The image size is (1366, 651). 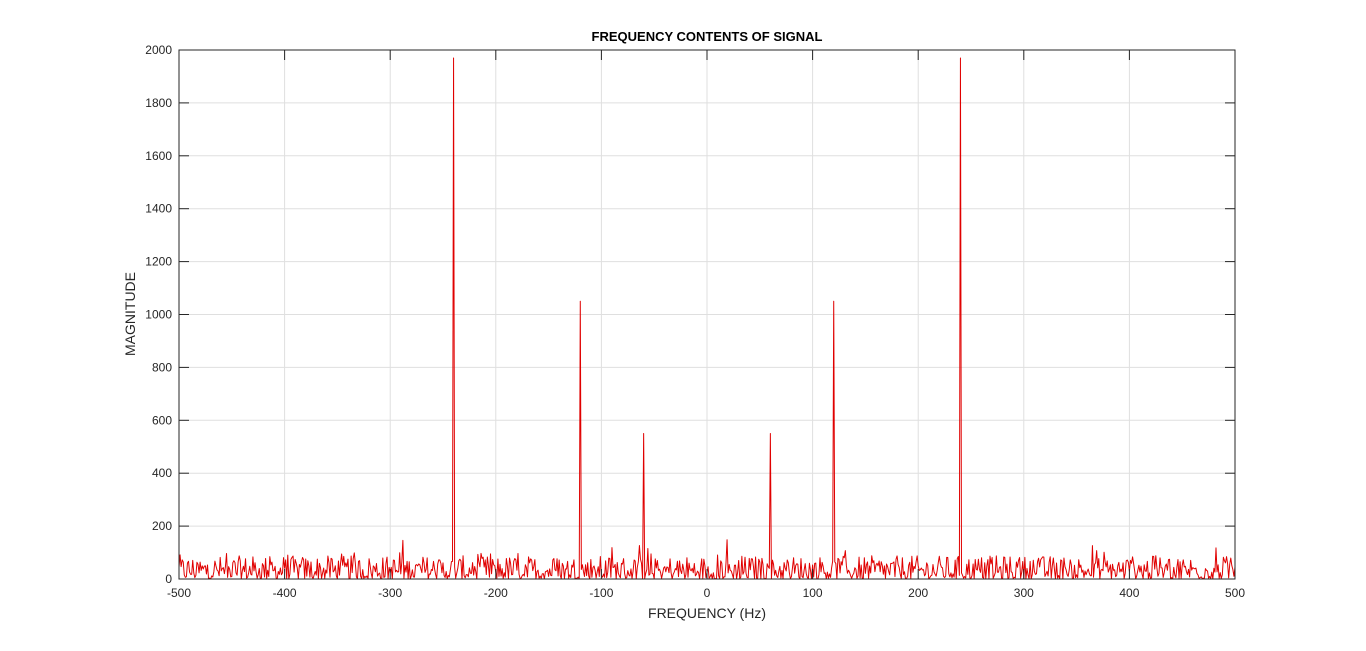 What do you see at coordinates (158, 103) in the screenshot?
I see `y-tick-label: 1800` at bounding box center [158, 103].